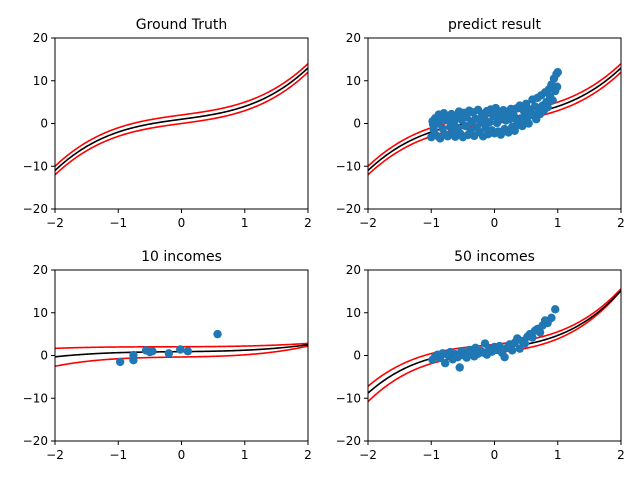 The image size is (640, 480). I want to click on subplot-title: predict result, so click(494, 25).